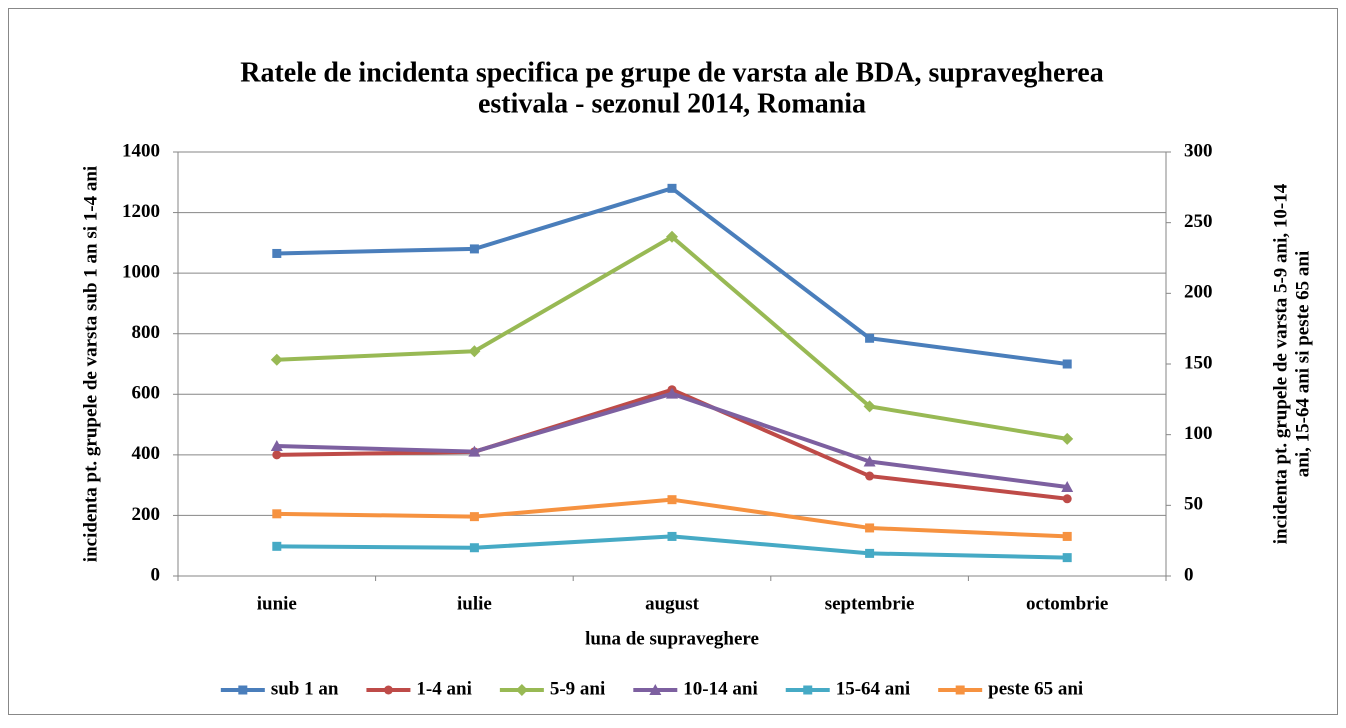  Describe the element at coordinates (146, 514) in the screenshot. I see `y-tick-label: 200` at that location.